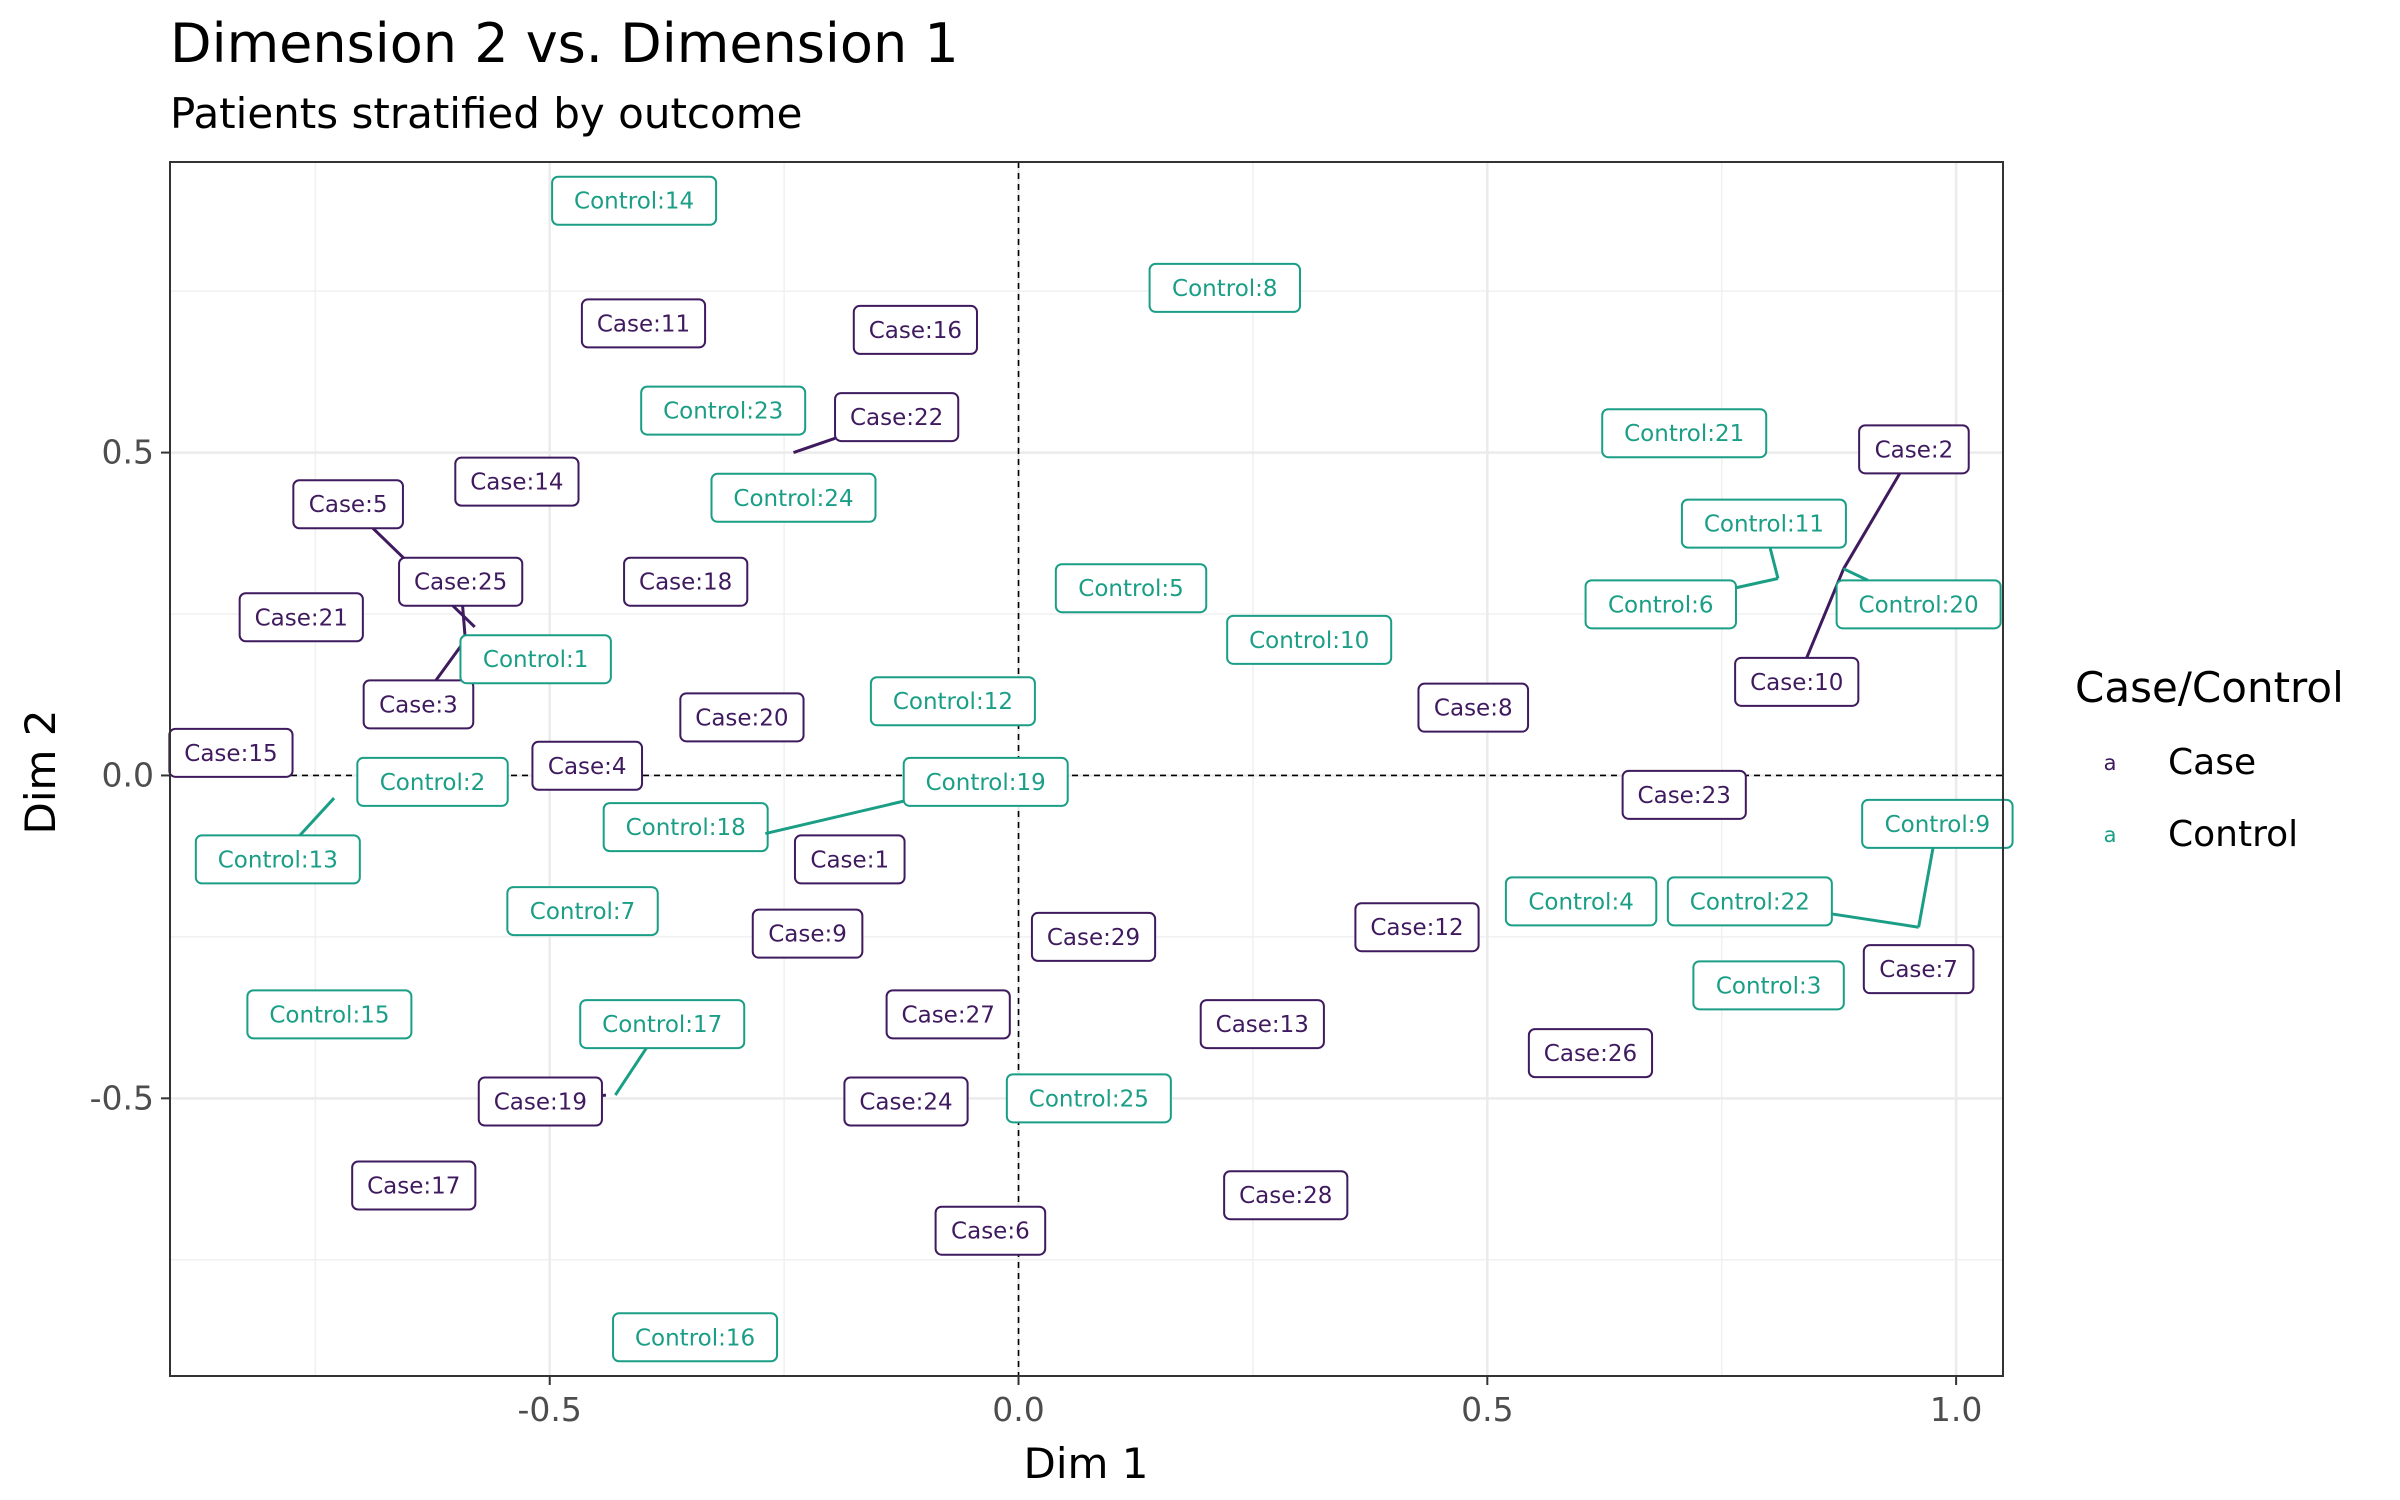  Describe the element at coordinates (986, 783) in the screenshot. I see `control-label-text: Control:19` at that location.